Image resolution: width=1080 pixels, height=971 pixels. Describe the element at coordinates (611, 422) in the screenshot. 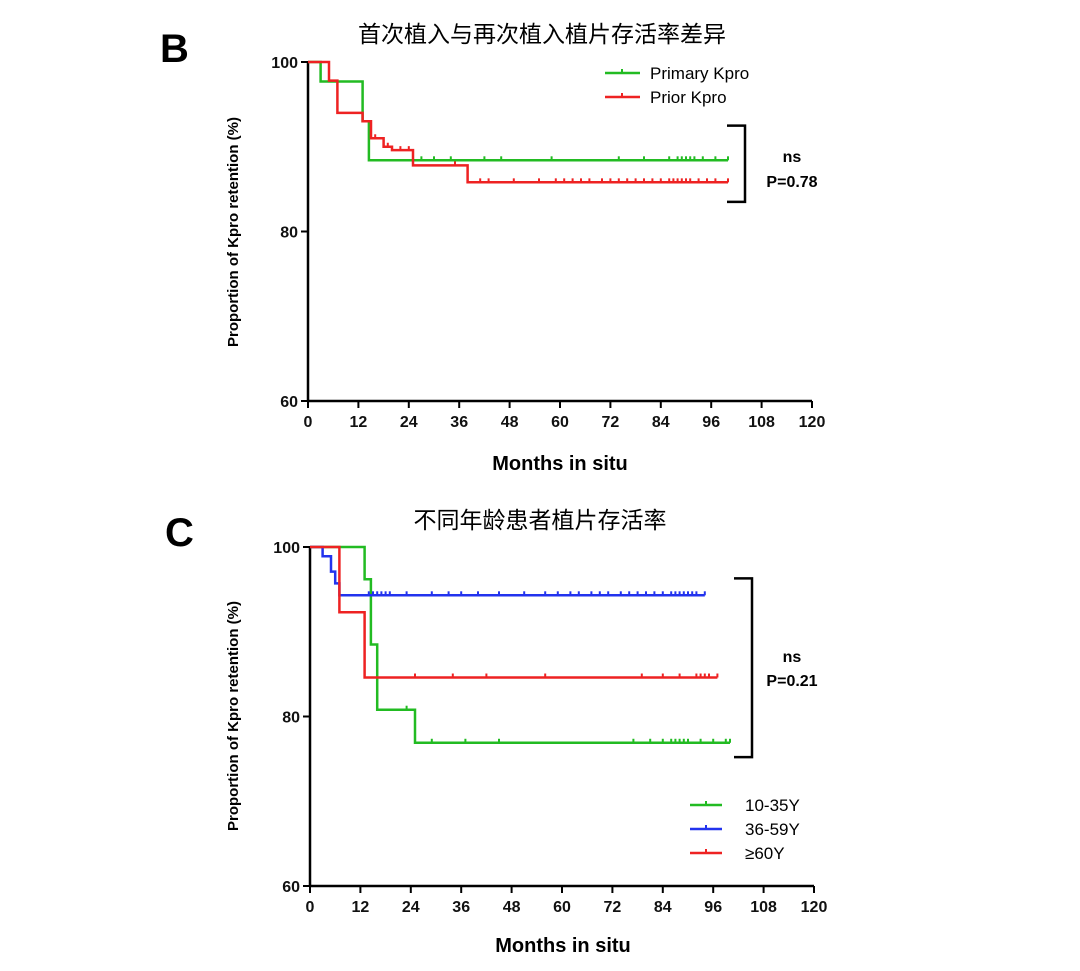

I see `panel-b-xtick-label-6: 72` at that location.